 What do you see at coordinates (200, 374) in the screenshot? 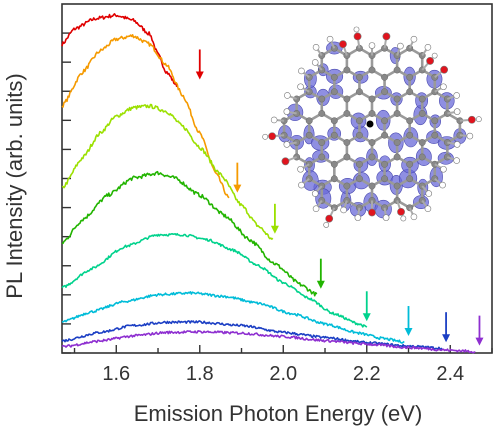
I see `x-tick-label: 1.8` at bounding box center [200, 374].